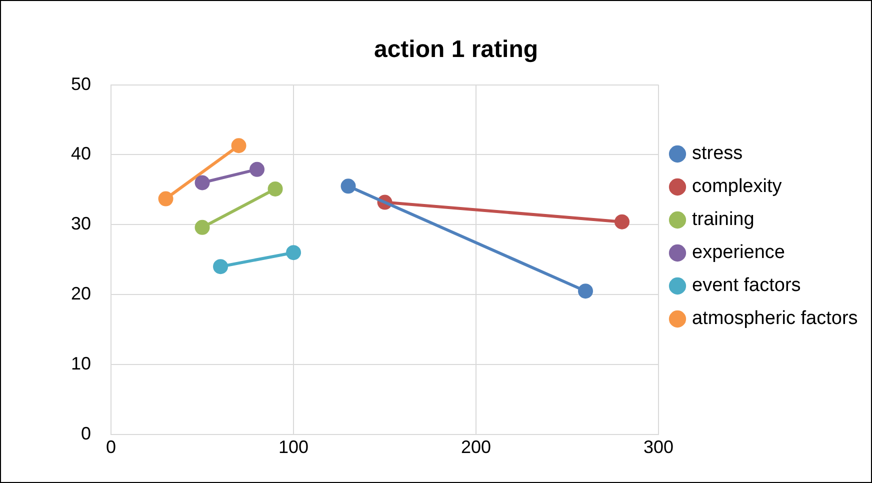 Image resolution: width=872 pixels, height=483 pixels. I want to click on legend-label: training, so click(723, 219).